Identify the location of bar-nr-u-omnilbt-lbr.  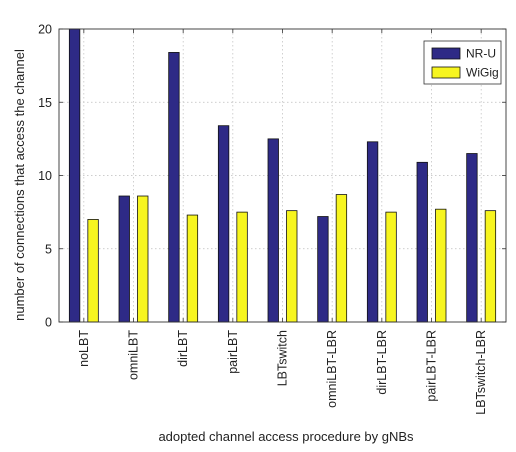
(323, 269).